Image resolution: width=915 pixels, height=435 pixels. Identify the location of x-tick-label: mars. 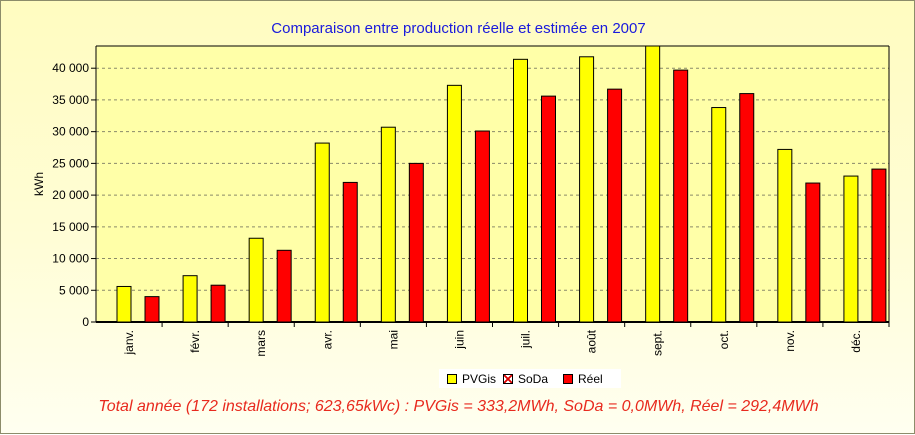
(261, 343).